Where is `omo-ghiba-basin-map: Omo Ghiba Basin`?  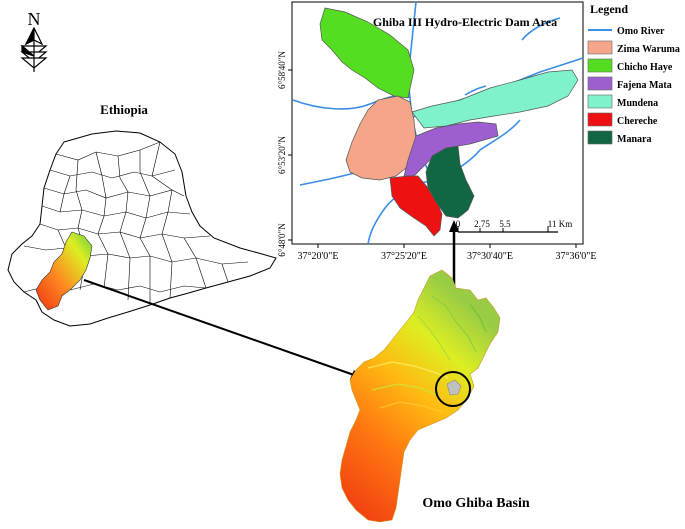
omo-ghiba-basin-map: Omo Ghiba Basin is located at coordinates (434, 396).